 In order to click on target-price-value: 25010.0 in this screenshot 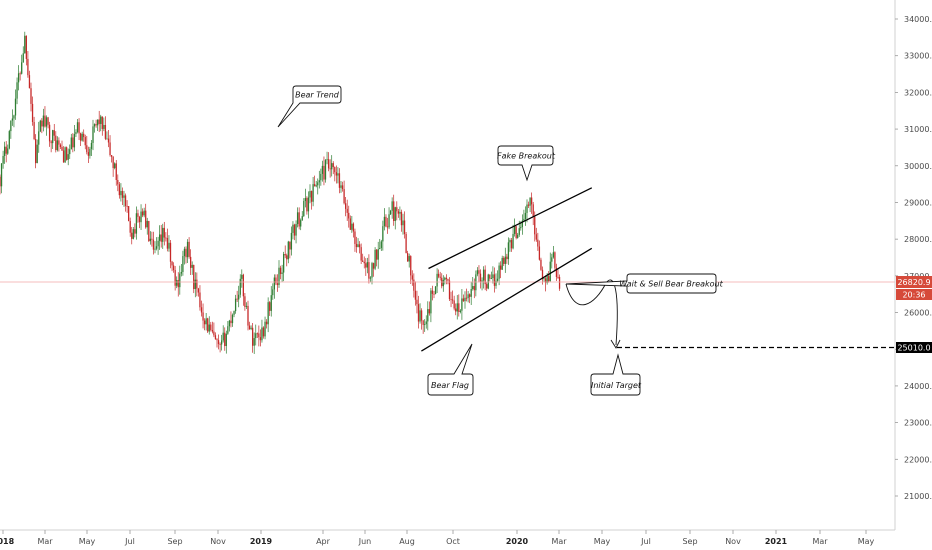, I will do `click(913, 348)`.